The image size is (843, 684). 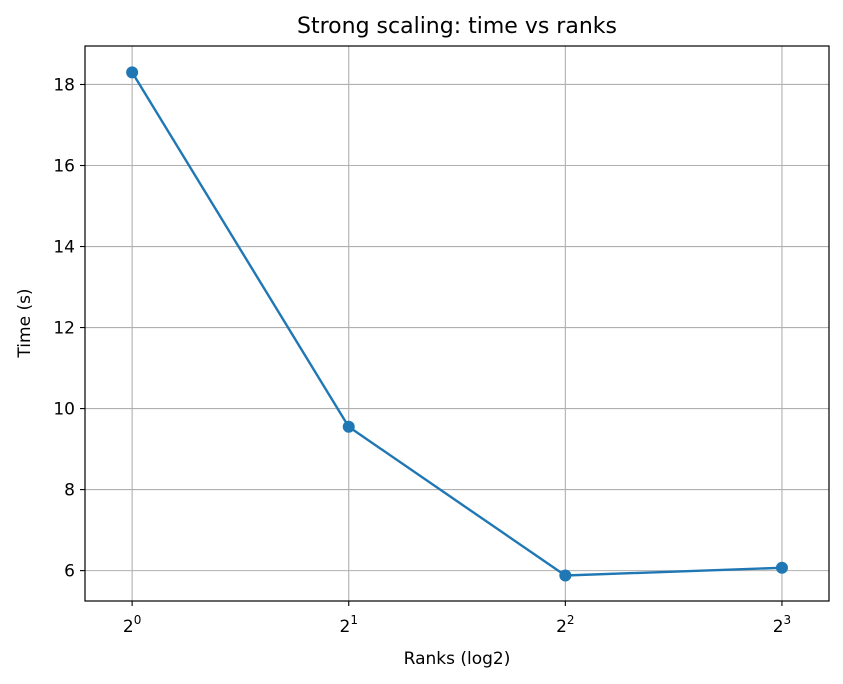 What do you see at coordinates (132, 625) in the screenshot?
I see `x-tick-label: 20` at bounding box center [132, 625].